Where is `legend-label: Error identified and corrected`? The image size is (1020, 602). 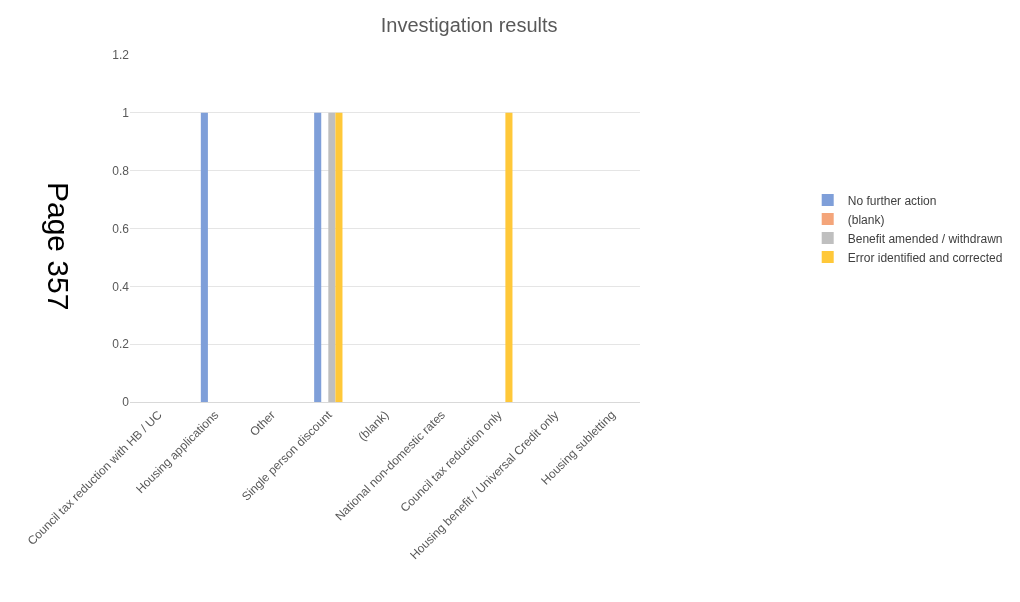
legend-label: Error identified and corrected is located at coordinates (925, 257).